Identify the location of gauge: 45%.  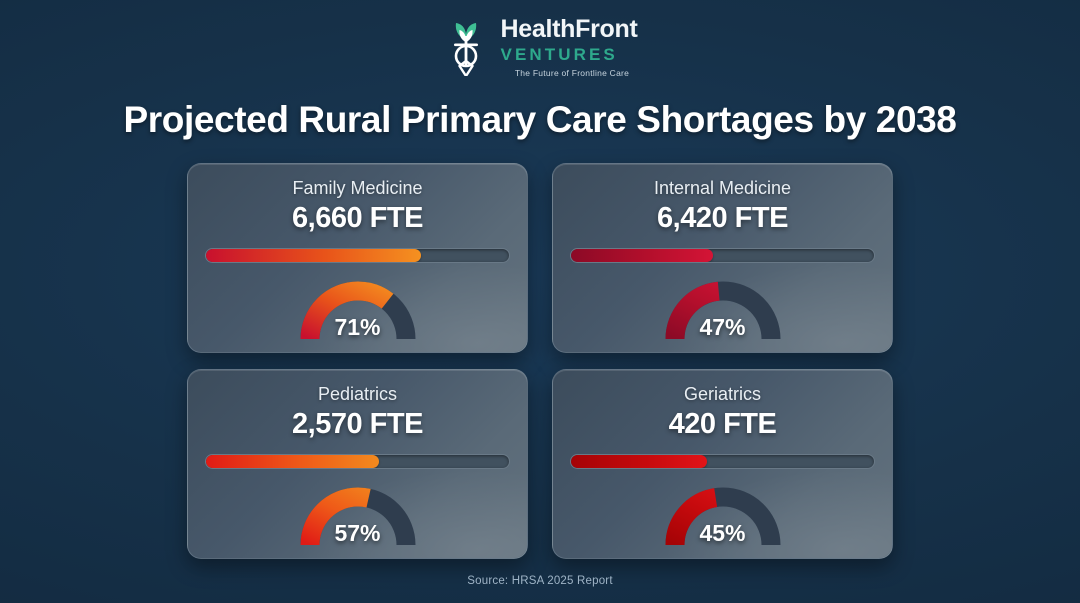
(723, 512).